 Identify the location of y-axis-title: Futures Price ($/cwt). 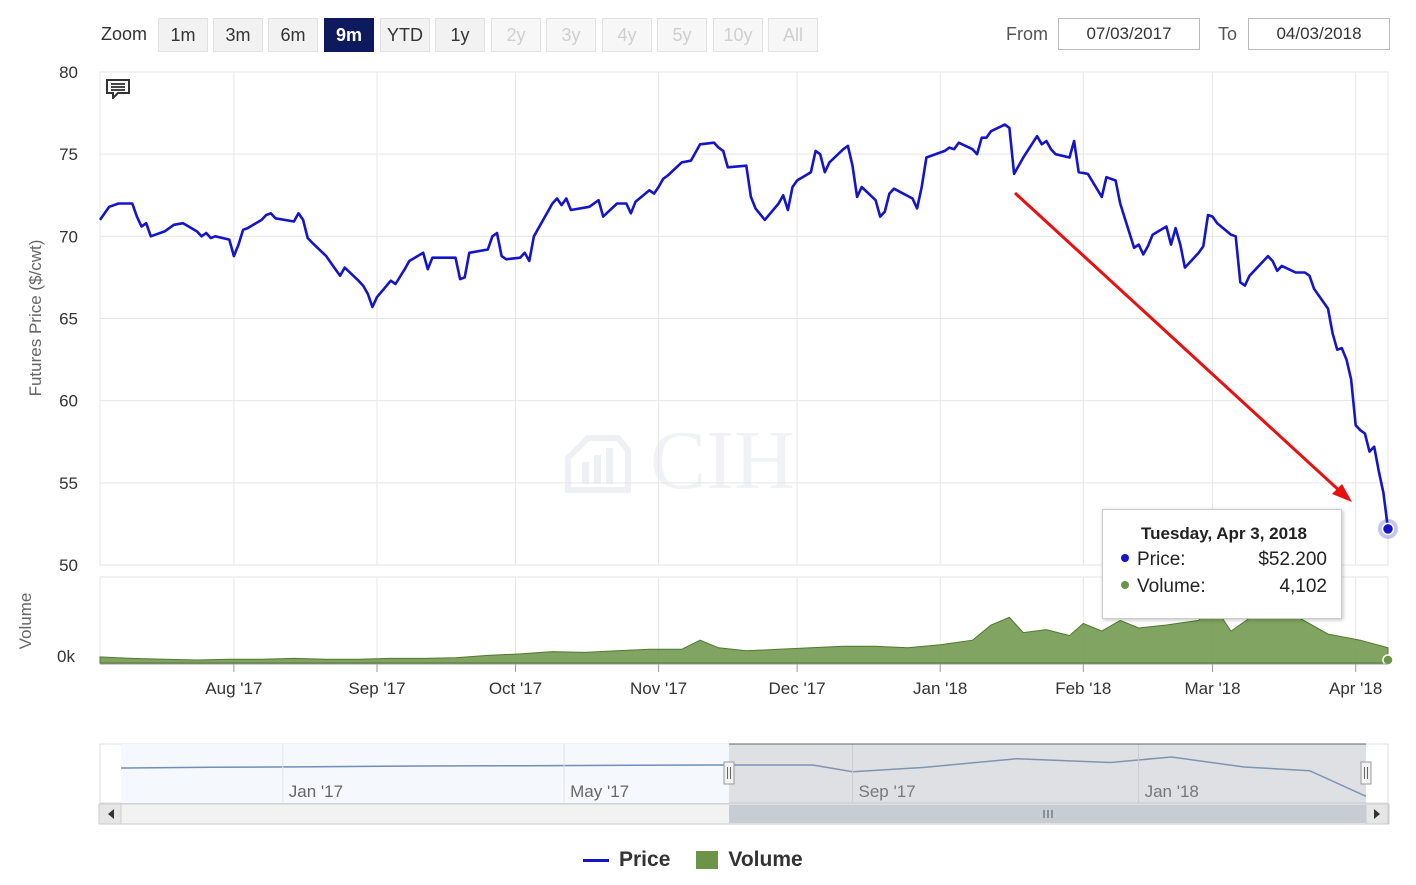
(35, 318).